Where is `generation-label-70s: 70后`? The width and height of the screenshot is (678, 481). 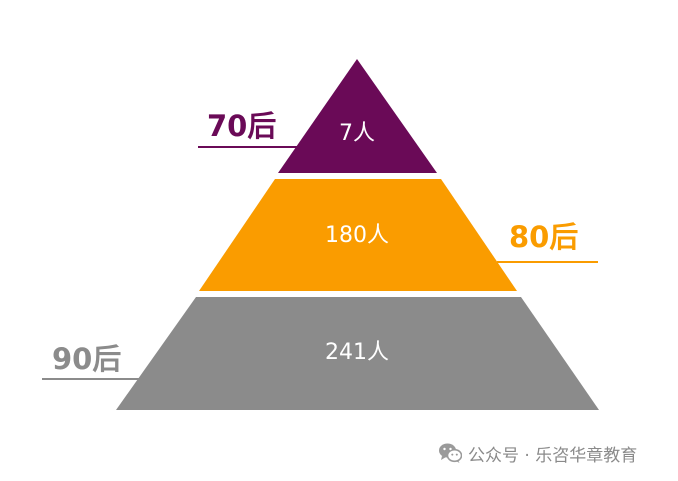 generation-label-70s: 70后 is located at coordinates (241, 126).